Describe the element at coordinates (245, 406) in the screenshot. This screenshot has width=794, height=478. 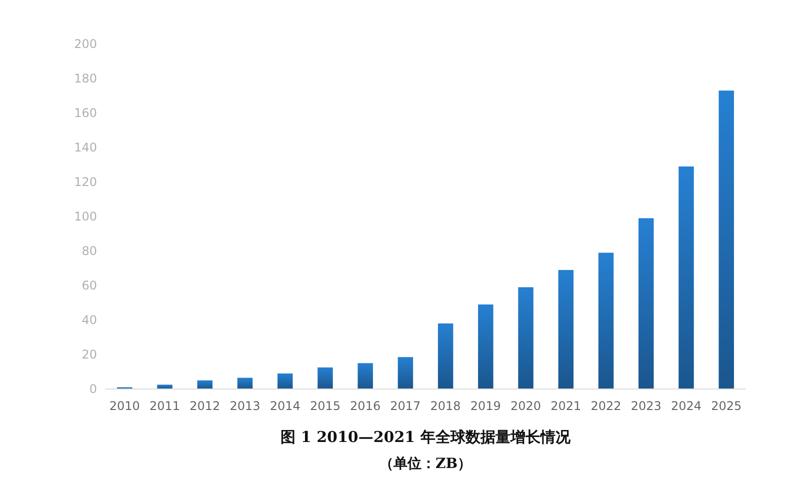
I see `x-tick-label: 2013` at that location.